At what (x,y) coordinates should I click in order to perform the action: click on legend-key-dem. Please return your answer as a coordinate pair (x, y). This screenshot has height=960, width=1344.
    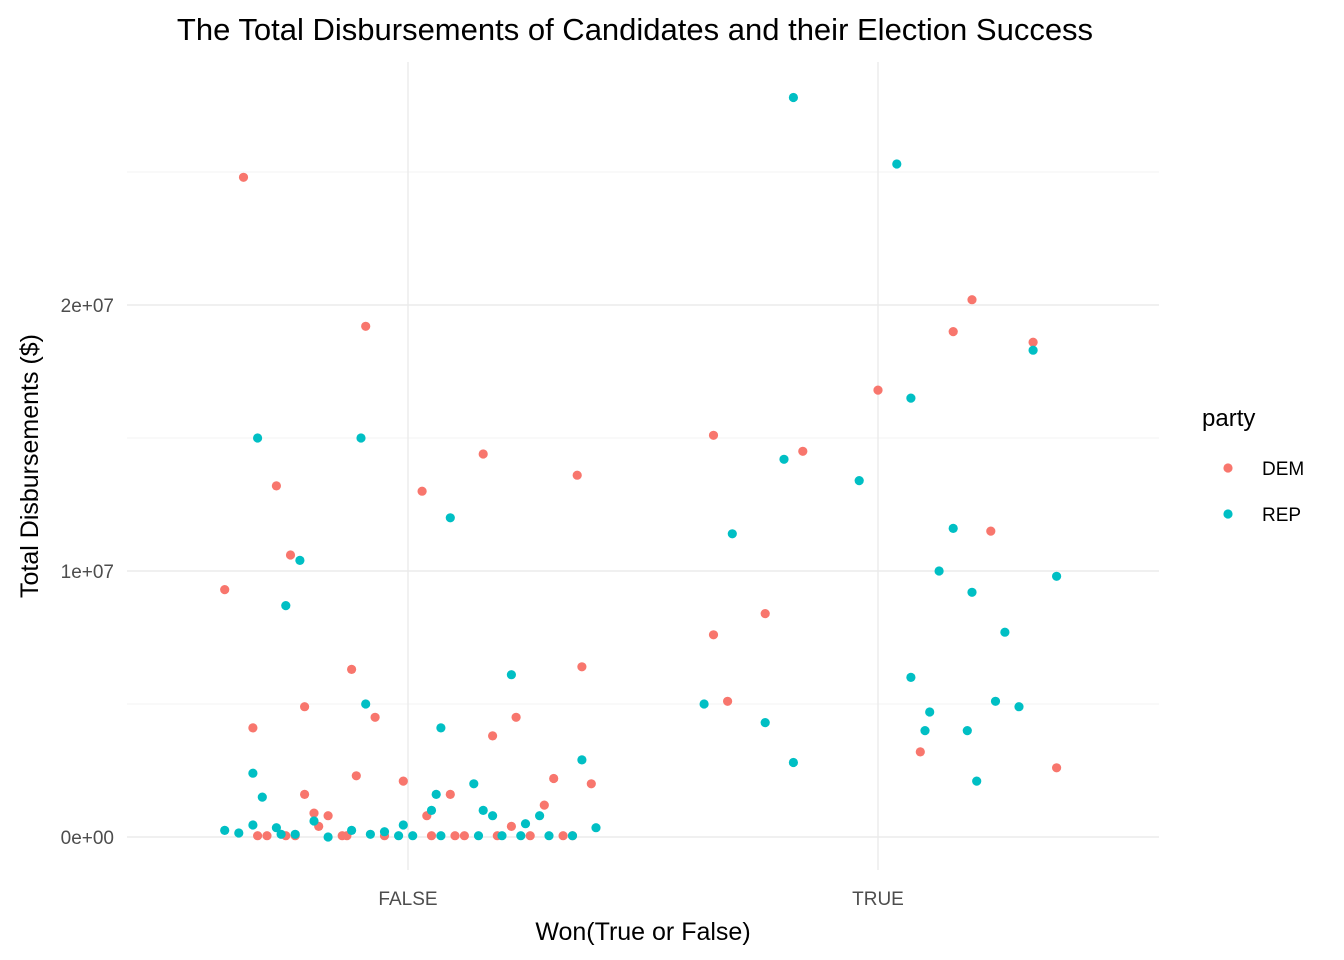
    Looking at the image, I should click on (1228, 468).